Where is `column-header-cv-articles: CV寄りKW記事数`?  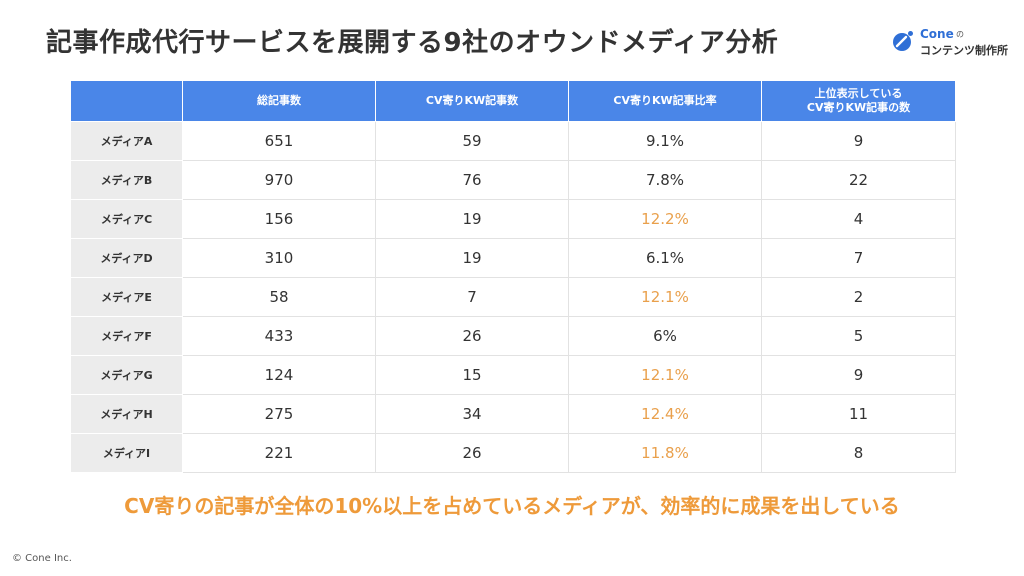 column-header-cv-articles: CV寄りKW記事数 is located at coordinates (472, 101).